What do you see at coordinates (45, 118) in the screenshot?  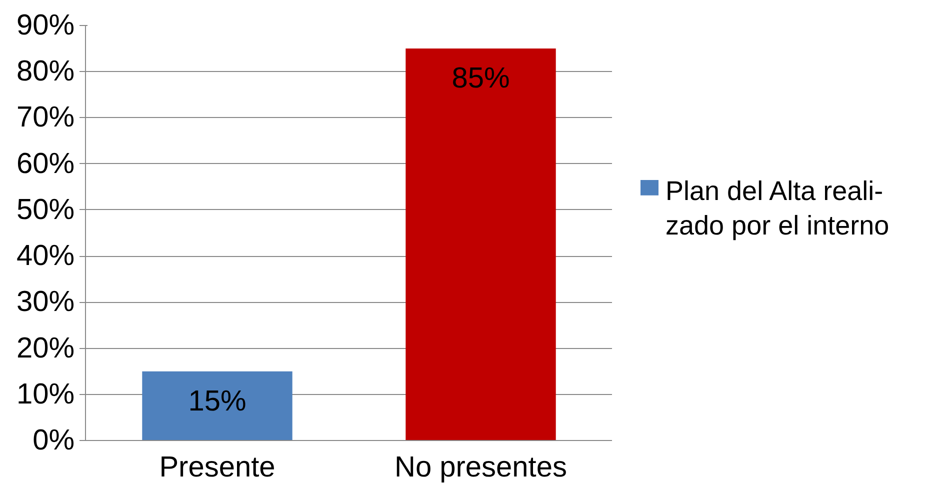 I see `y-tick-label: 70%` at bounding box center [45, 118].